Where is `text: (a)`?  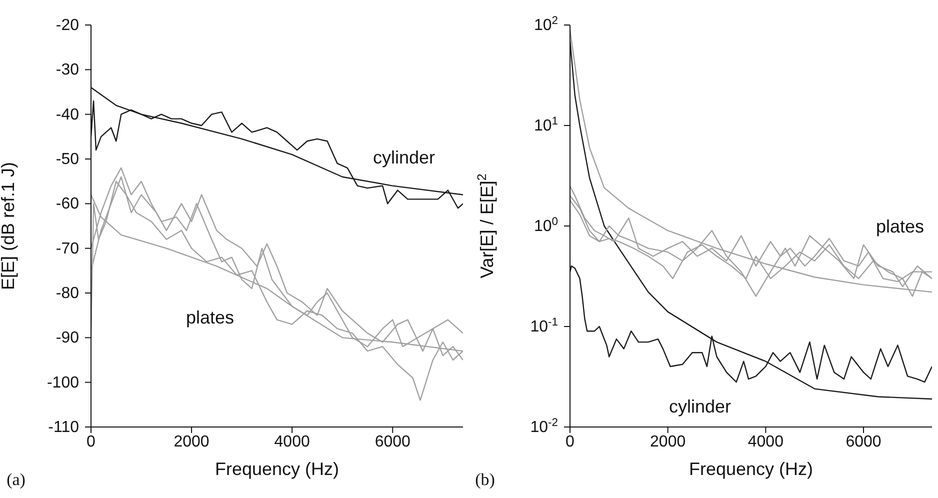
text: (a) is located at coordinates (16, 480).